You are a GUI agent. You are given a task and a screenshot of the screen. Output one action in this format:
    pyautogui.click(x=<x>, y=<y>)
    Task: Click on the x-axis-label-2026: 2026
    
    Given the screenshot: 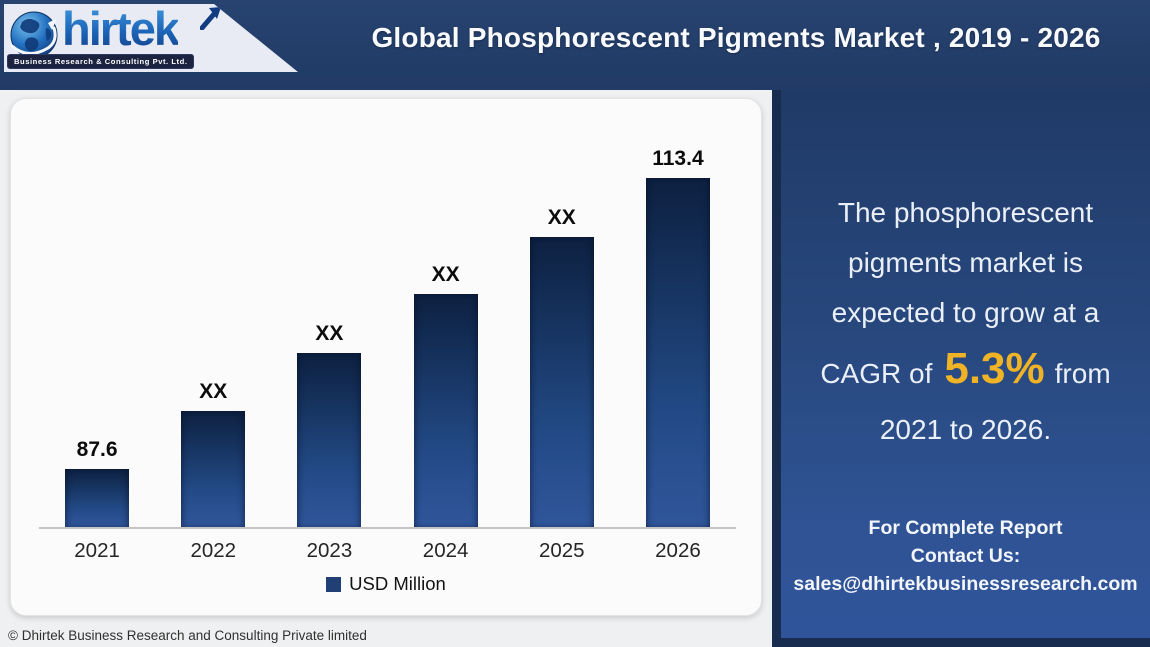 What is the action you would take?
    pyautogui.click(x=678, y=550)
    